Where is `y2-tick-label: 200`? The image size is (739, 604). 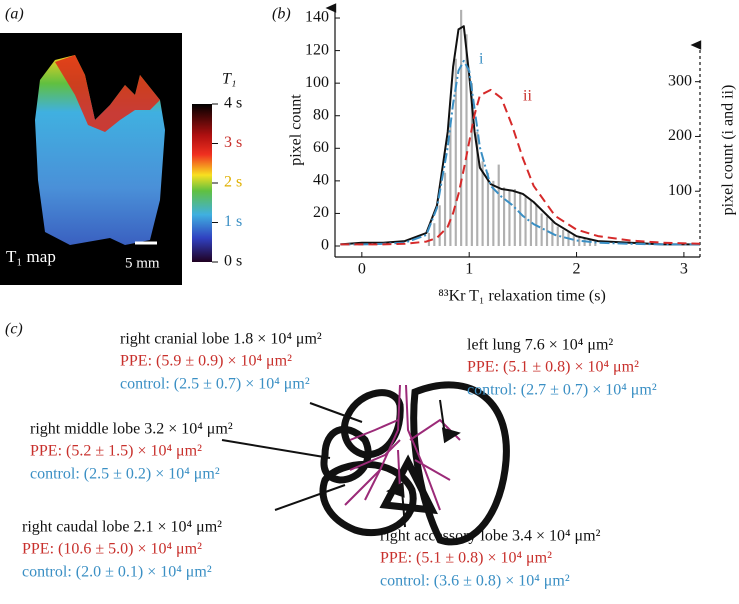 y2-tick-label: 200 is located at coordinates (680, 135).